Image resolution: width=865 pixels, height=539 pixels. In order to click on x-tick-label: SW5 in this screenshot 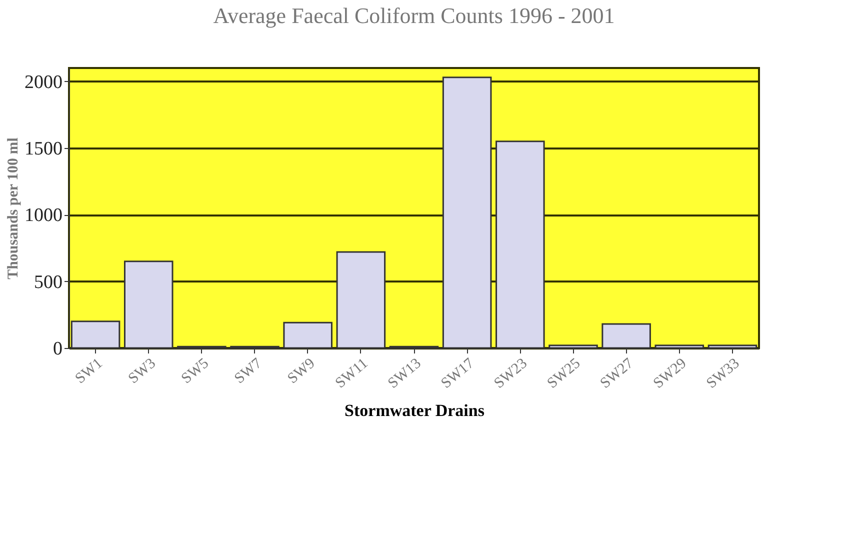, I will do `click(195, 372)`.